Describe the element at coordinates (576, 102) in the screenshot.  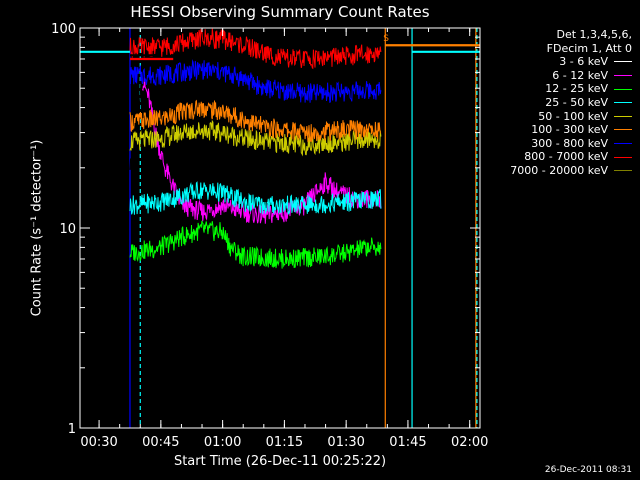
I see `legend-label: 25 - 50 keV` at that location.